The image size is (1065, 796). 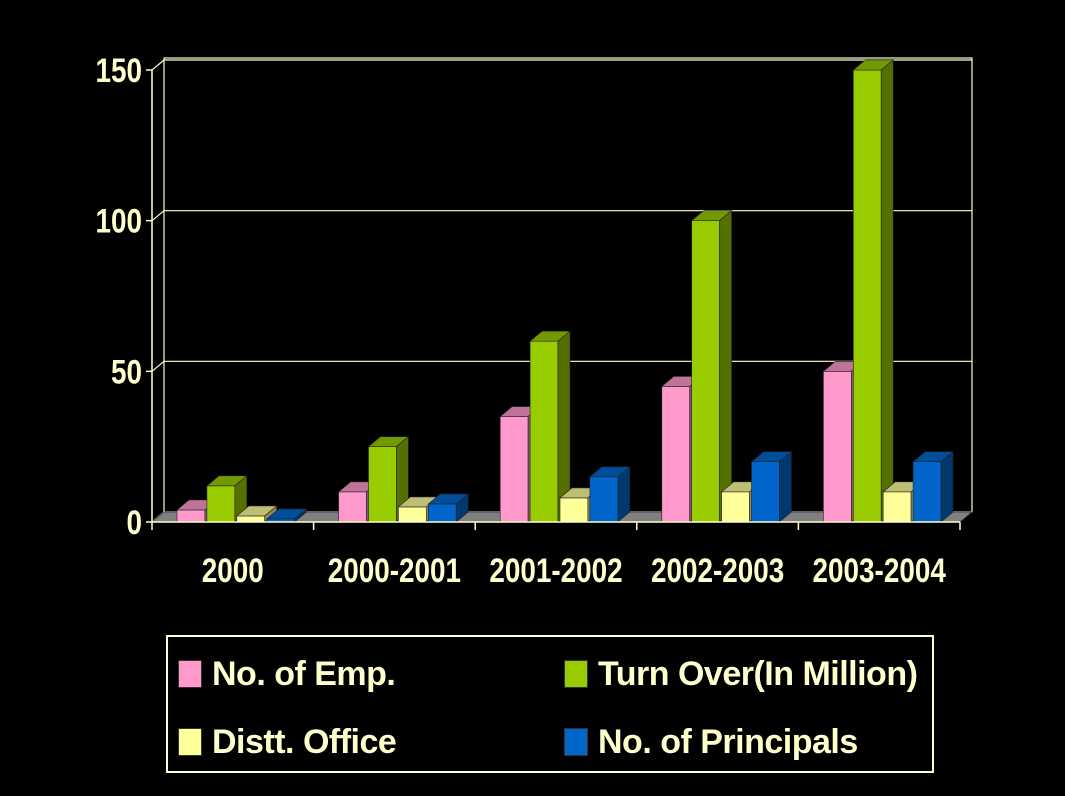 I want to click on y-tick-label-0: 0, so click(x=134, y=522).